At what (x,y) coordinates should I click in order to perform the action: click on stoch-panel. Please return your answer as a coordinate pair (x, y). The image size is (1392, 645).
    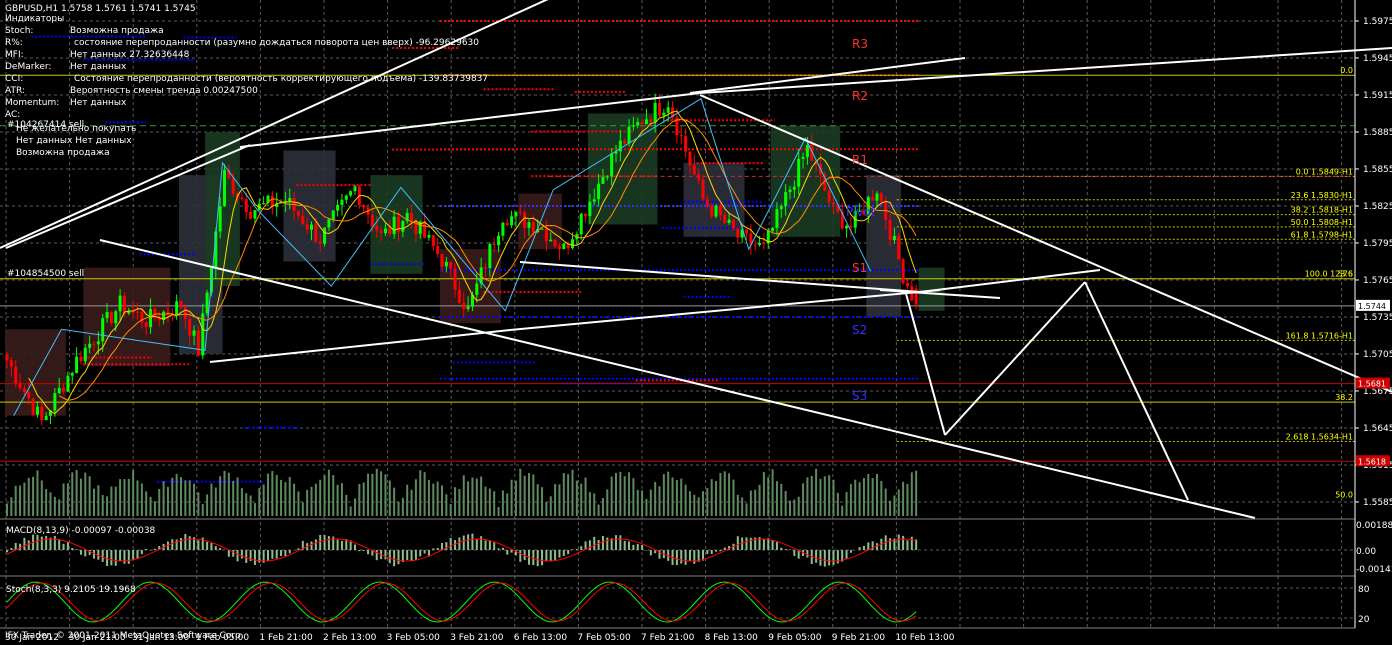
    Looking at the image, I should click on (677, 605).